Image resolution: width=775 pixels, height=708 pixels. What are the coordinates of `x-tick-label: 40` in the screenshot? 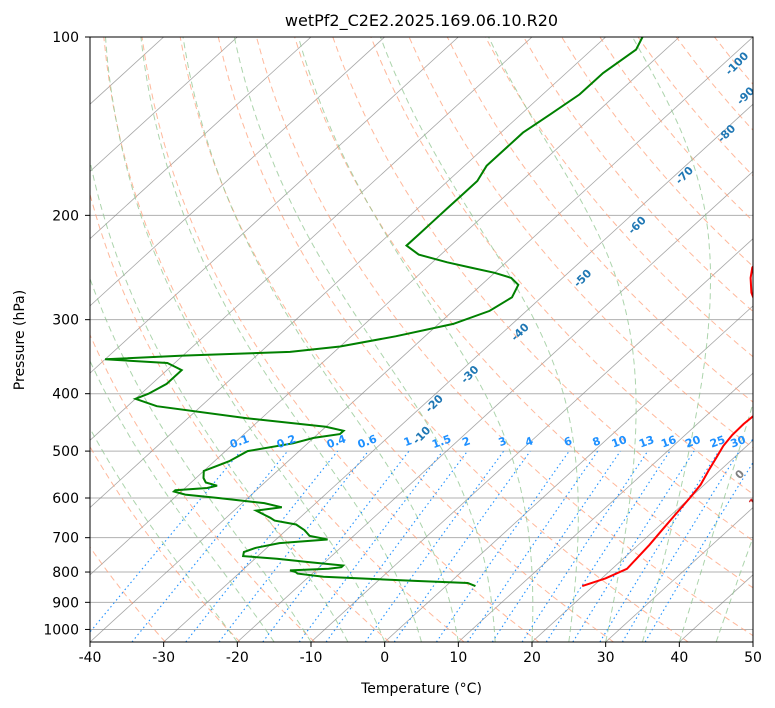 It's located at (679, 658).